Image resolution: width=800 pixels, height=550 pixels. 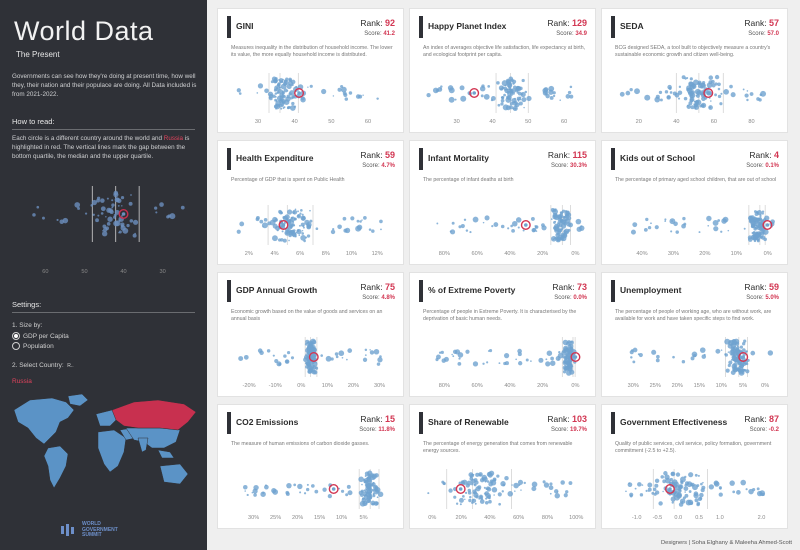 What do you see at coordinates (503, 71) in the screenshot?
I see `beeswarm-chart: 30 40 50 60` at bounding box center [503, 71].